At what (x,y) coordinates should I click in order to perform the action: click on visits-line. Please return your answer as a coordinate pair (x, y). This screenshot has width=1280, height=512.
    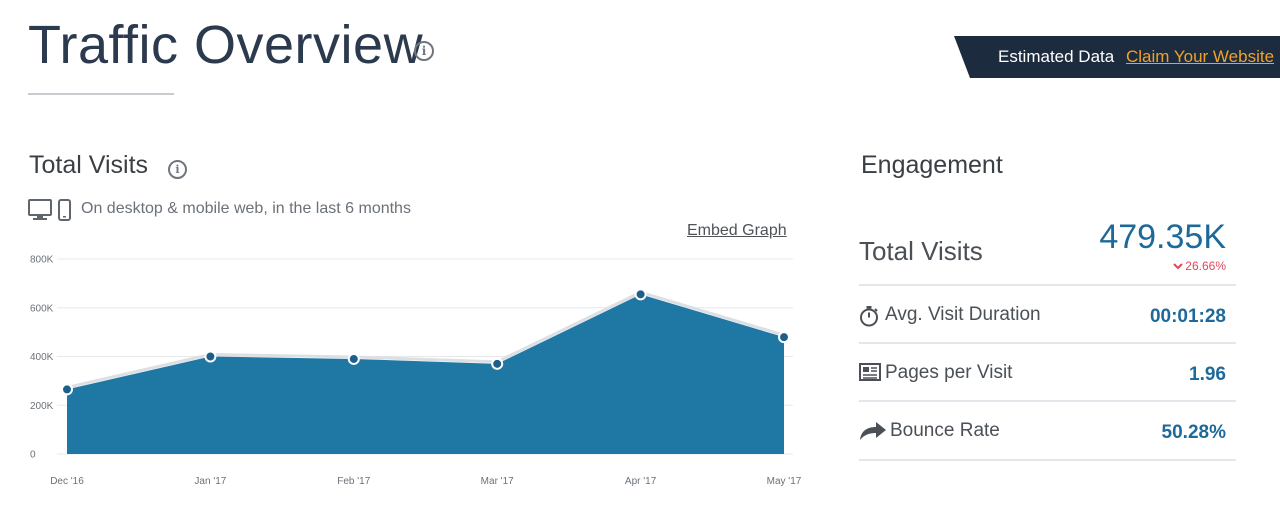
    Looking at the image, I should click on (425, 339).